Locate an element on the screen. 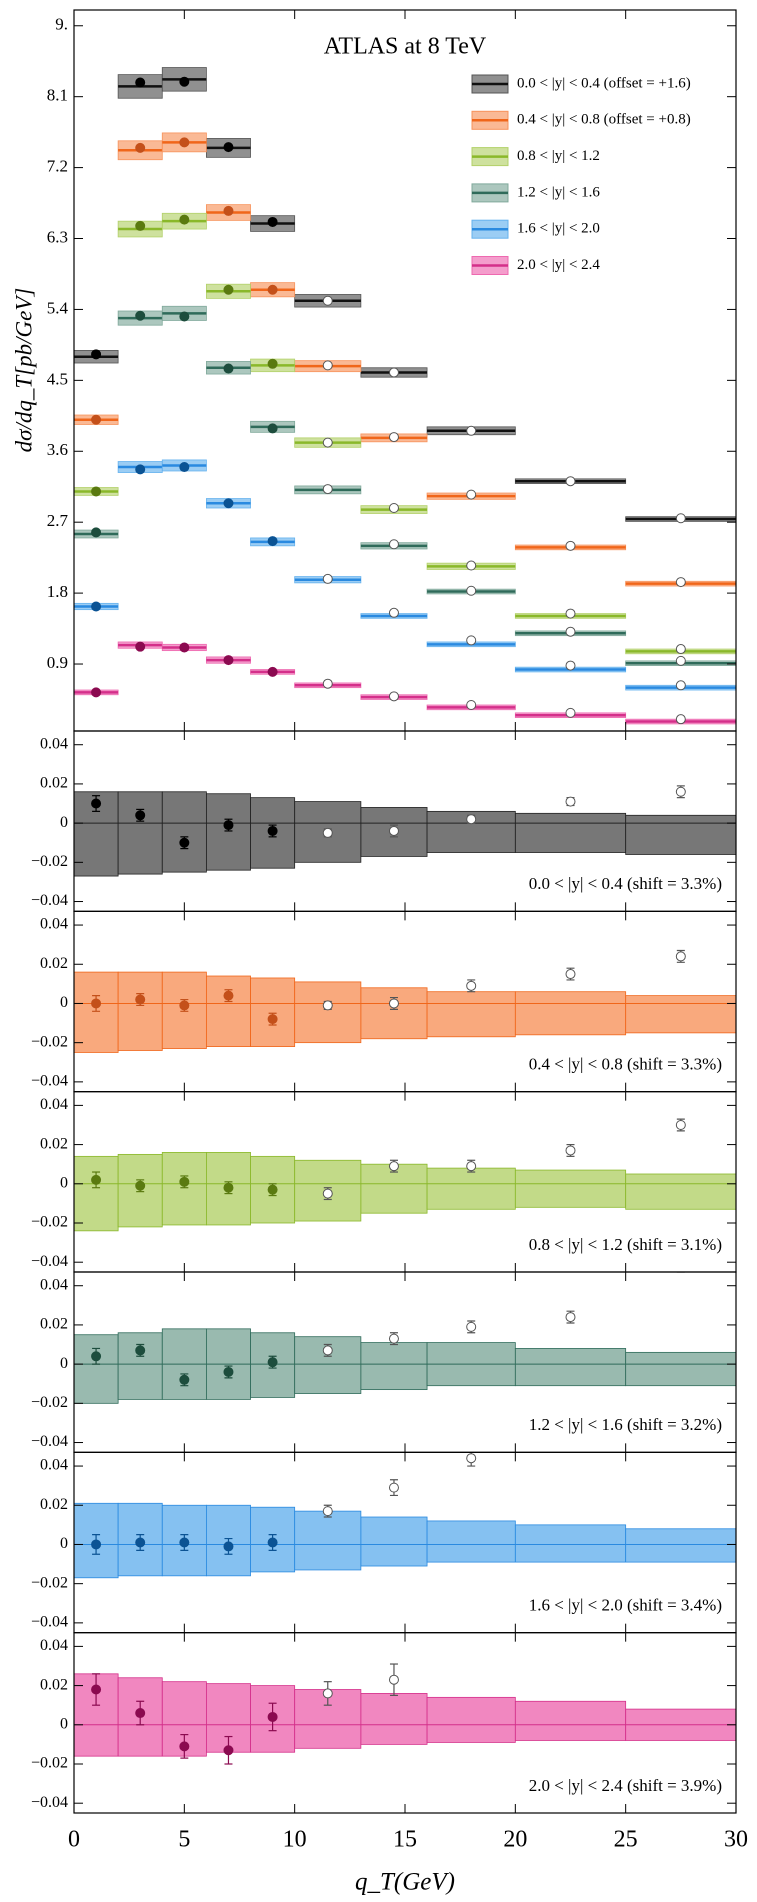 This screenshot has height=1902, width=757. y-tick-label: 0.9 is located at coordinates (57, 662).